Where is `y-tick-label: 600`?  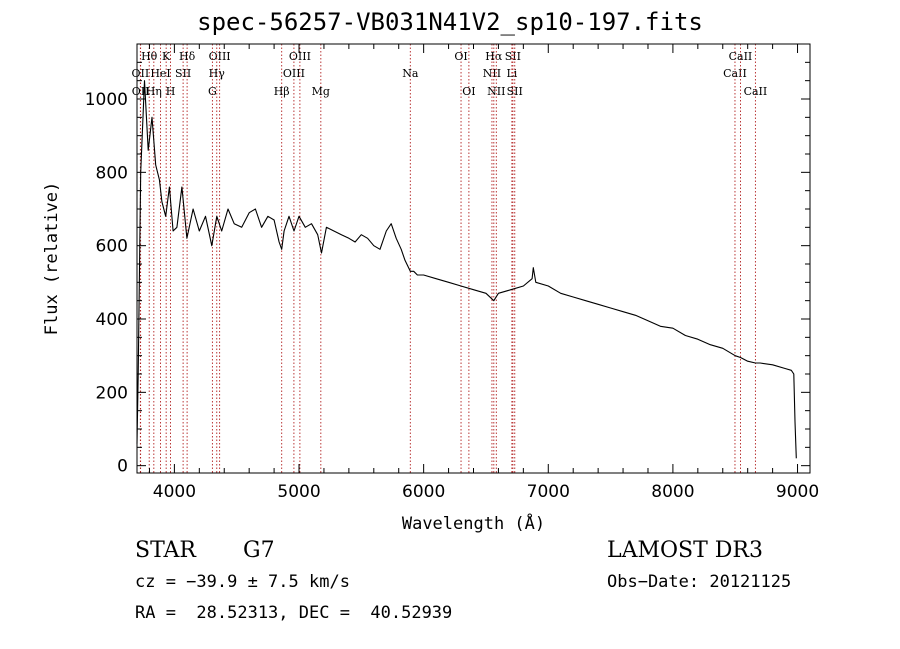
y-tick-label: 600 is located at coordinates (112, 247).